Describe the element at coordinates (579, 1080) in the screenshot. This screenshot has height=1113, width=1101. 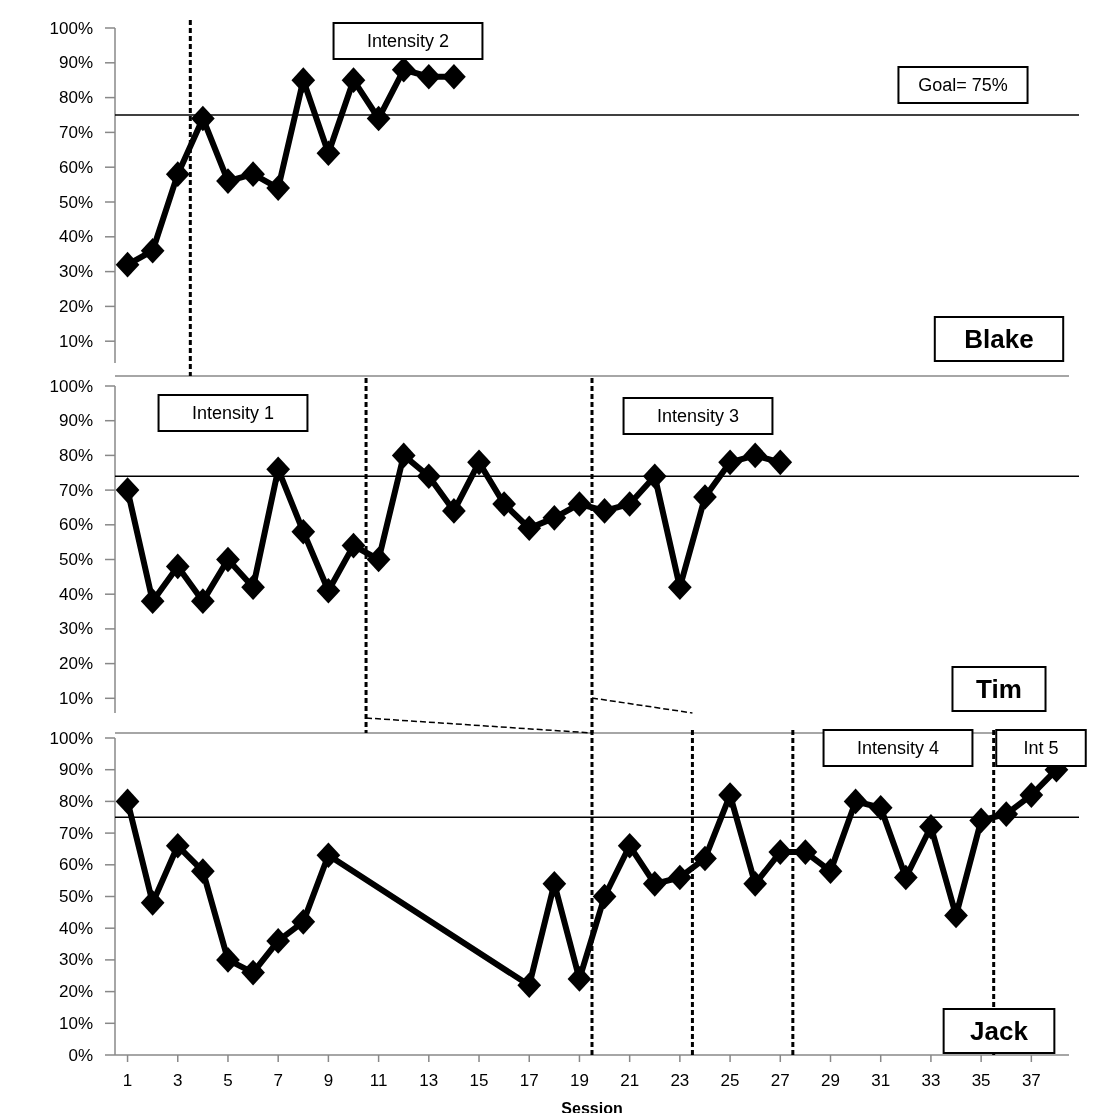
I see `x-tick-label: 19` at that location.